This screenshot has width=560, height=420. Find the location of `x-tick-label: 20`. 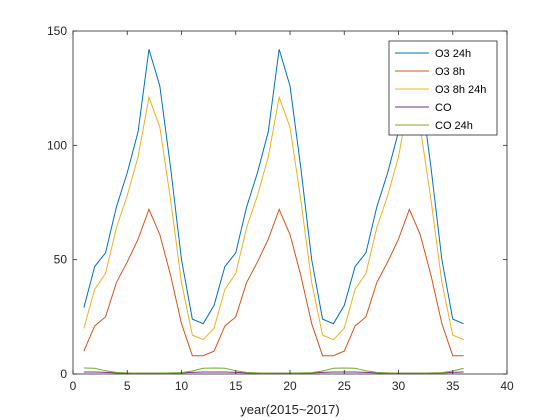

x-tick-label: 20 is located at coordinates (290, 386).